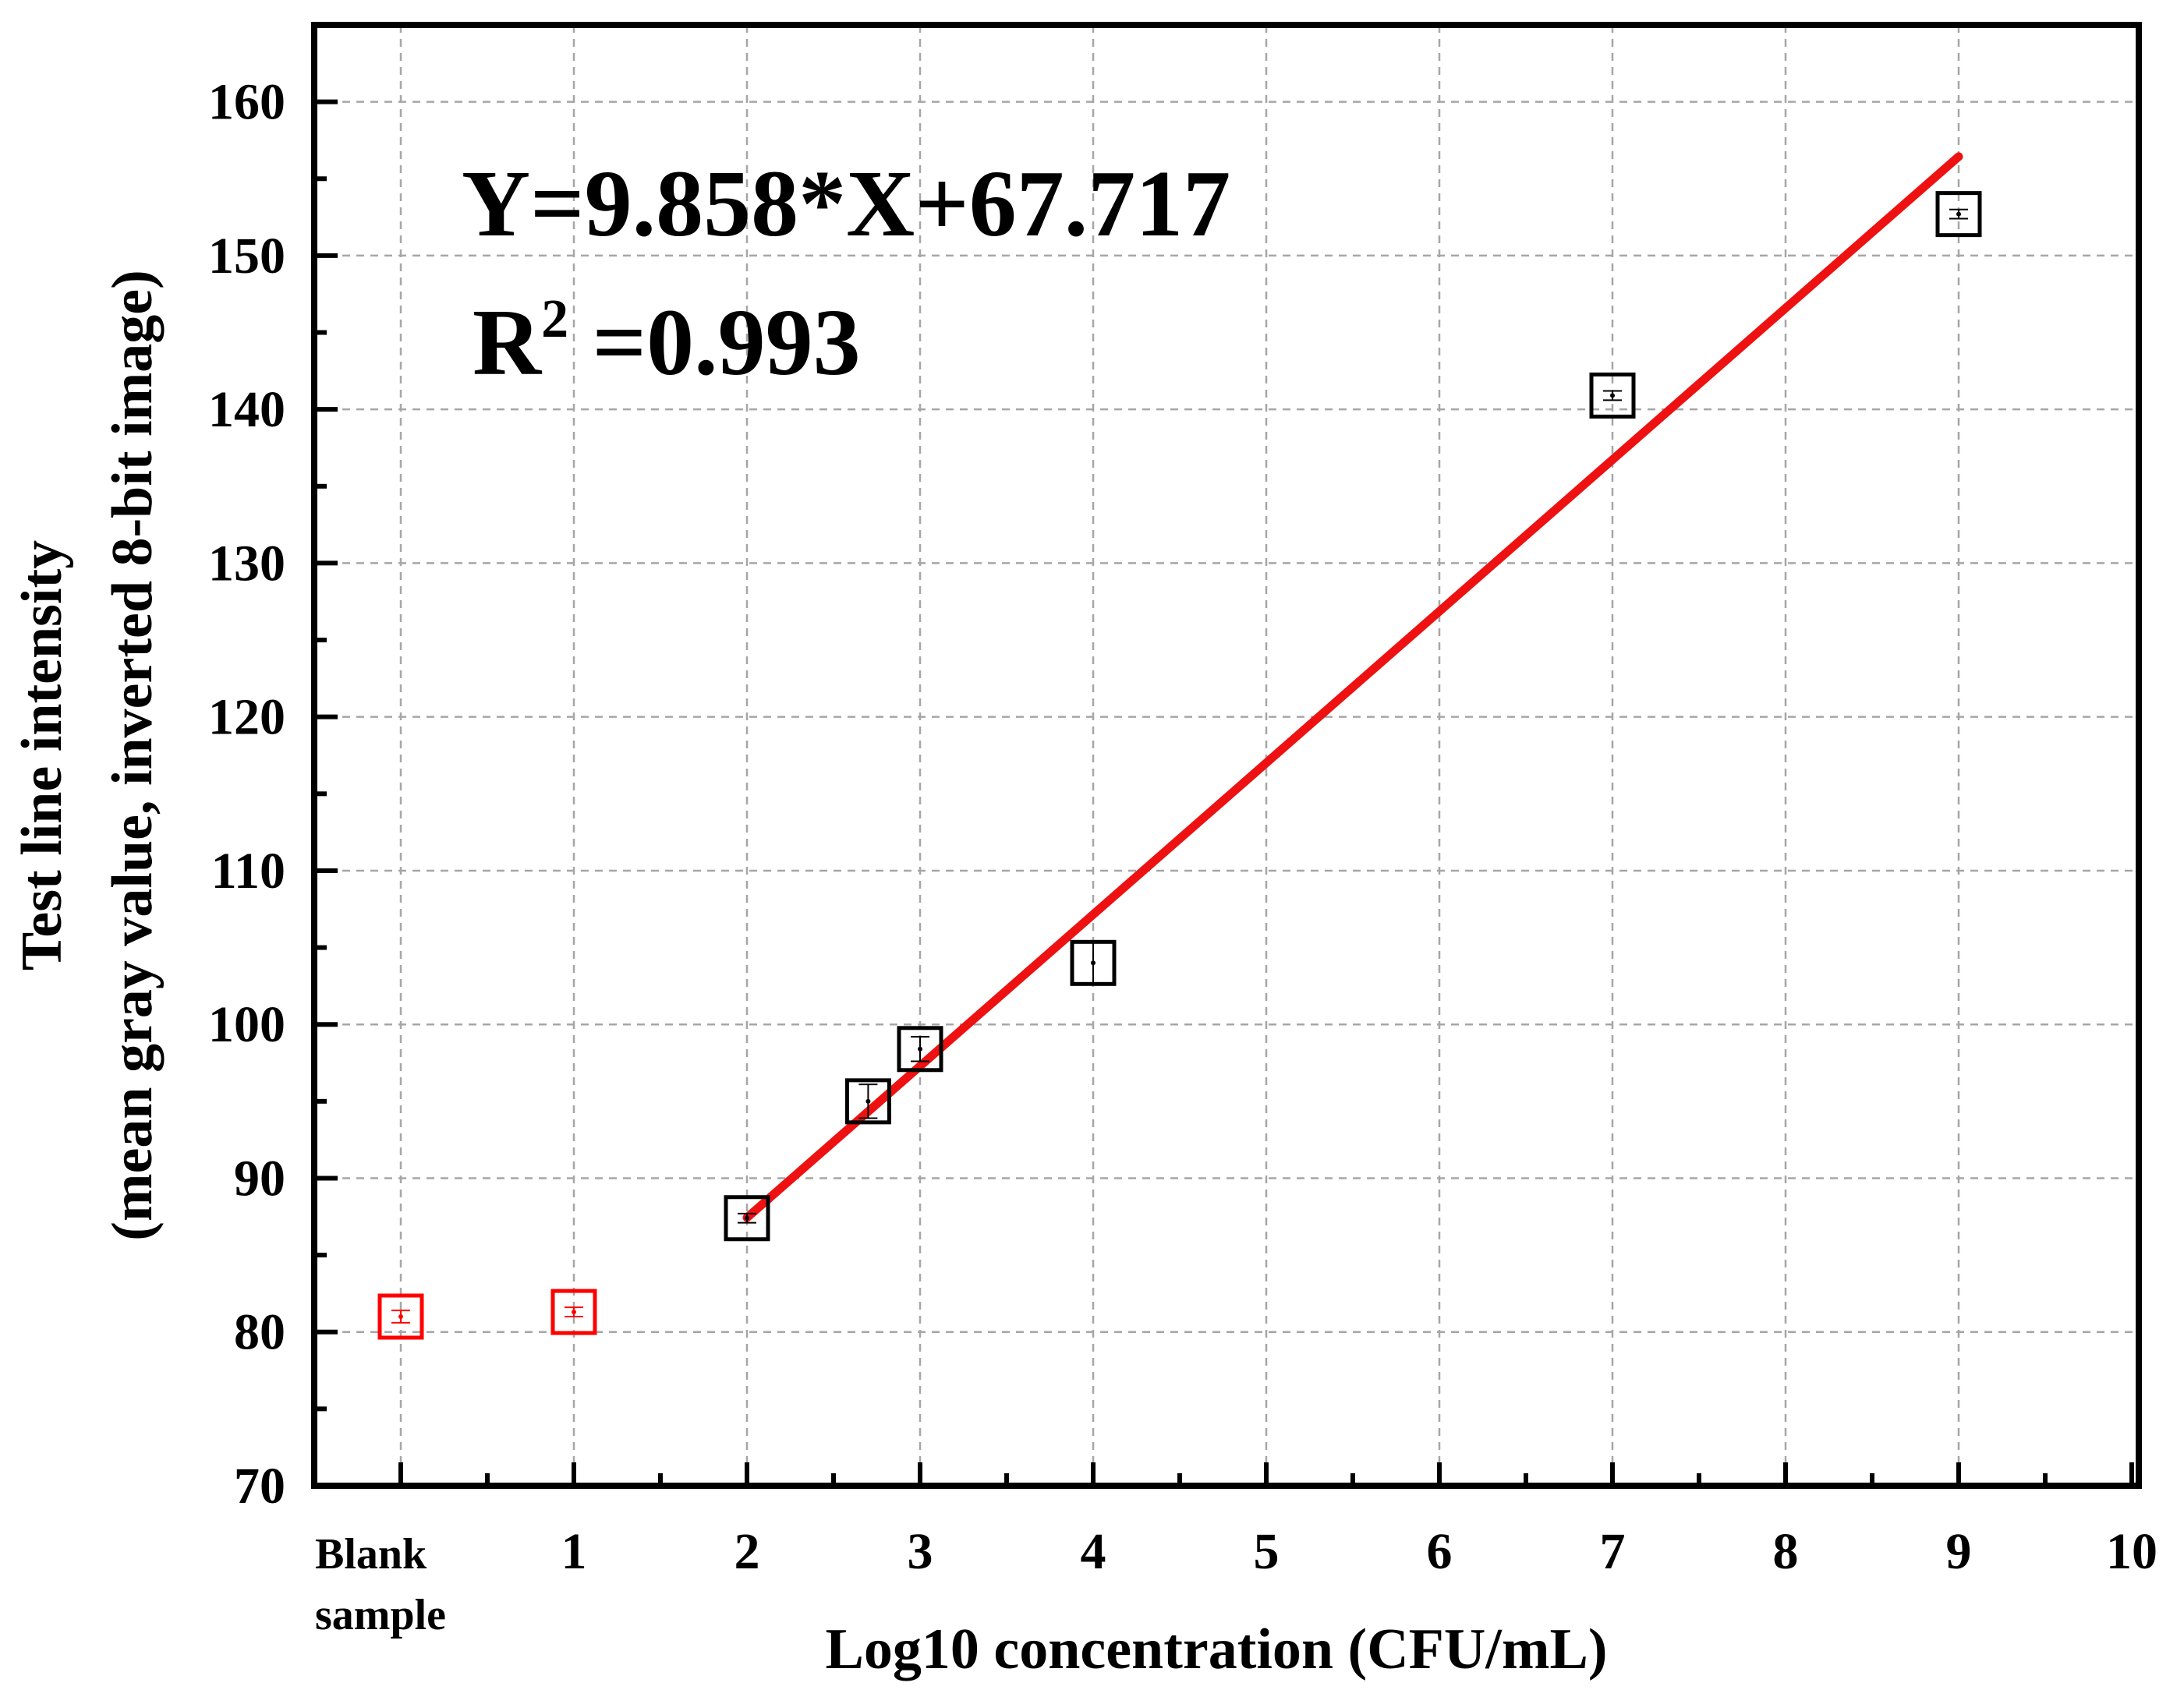 Image resolution: width=2184 pixels, height=1704 pixels. Describe the element at coordinates (42, 755) in the screenshot. I see `y-axis-title-line1: Test line intensity` at that location.